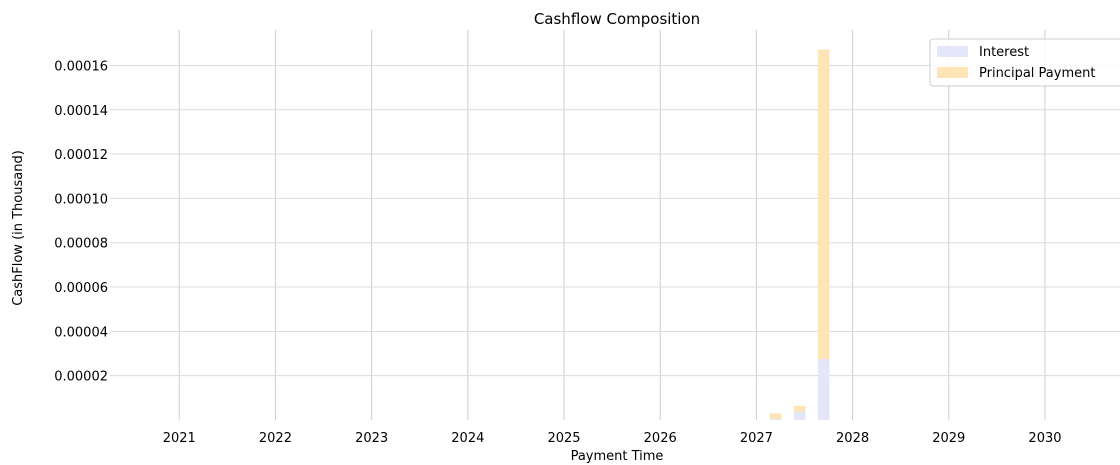 The width and height of the screenshot is (1120, 465). Describe the element at coordinates (563, 438) in the screenshot. I see `x-tick-label-2025: 2025` at that location.